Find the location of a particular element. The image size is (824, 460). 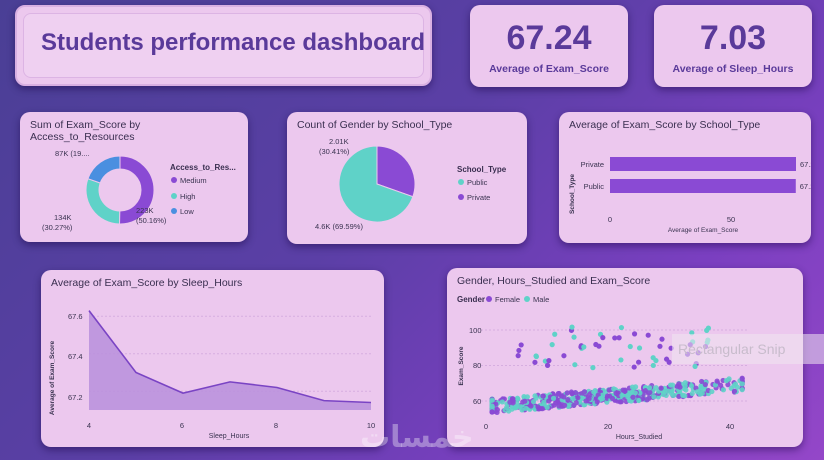

bar-category-public: Public is located at coordinates (594, 186).